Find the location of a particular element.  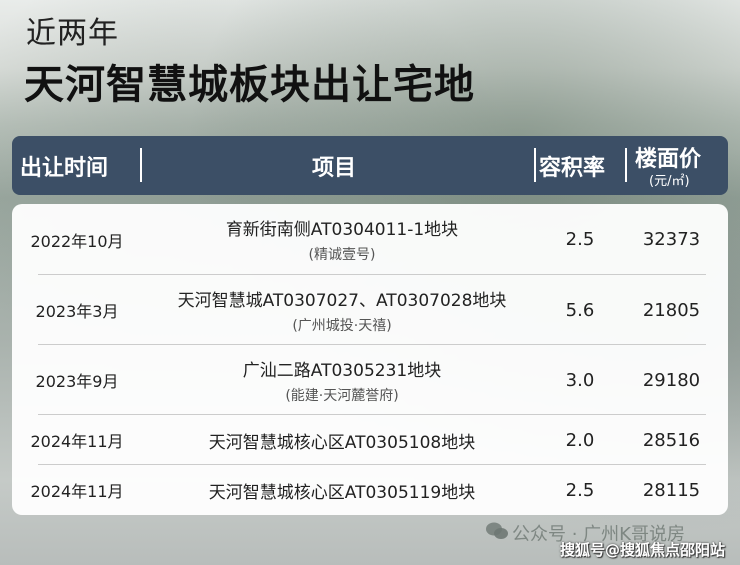

project-name: 天河智慧城核心区AT0305119地块 is located at coordinates (342, 492).